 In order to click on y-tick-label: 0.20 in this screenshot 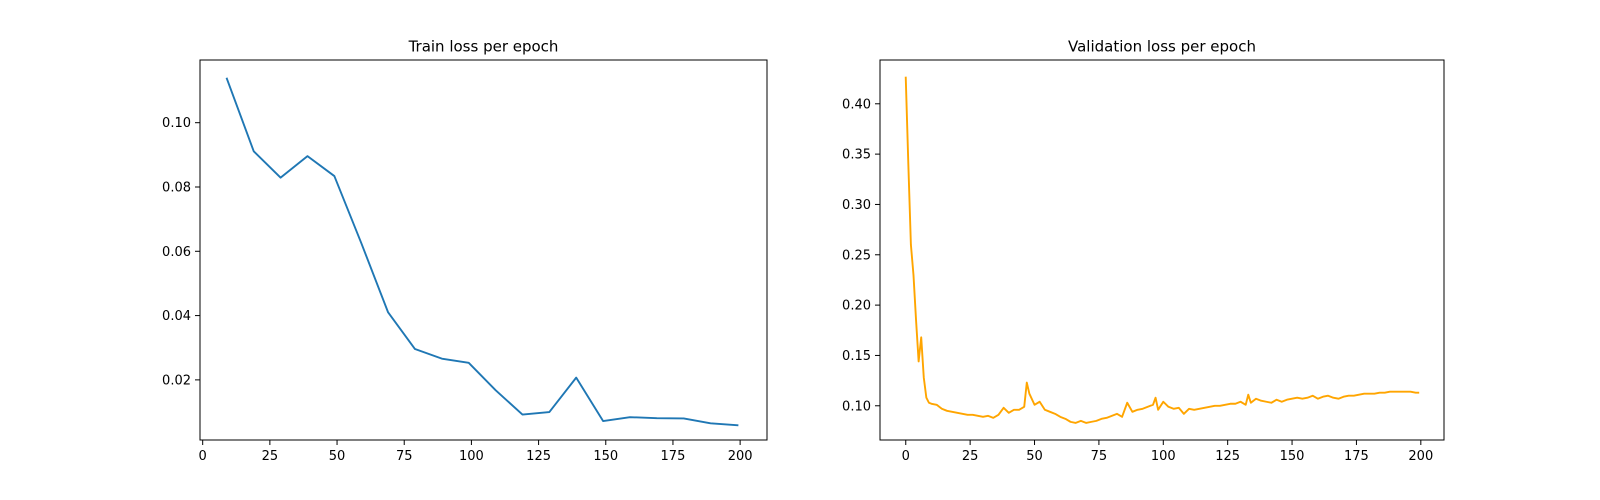, I will do `click(856, 306)`.